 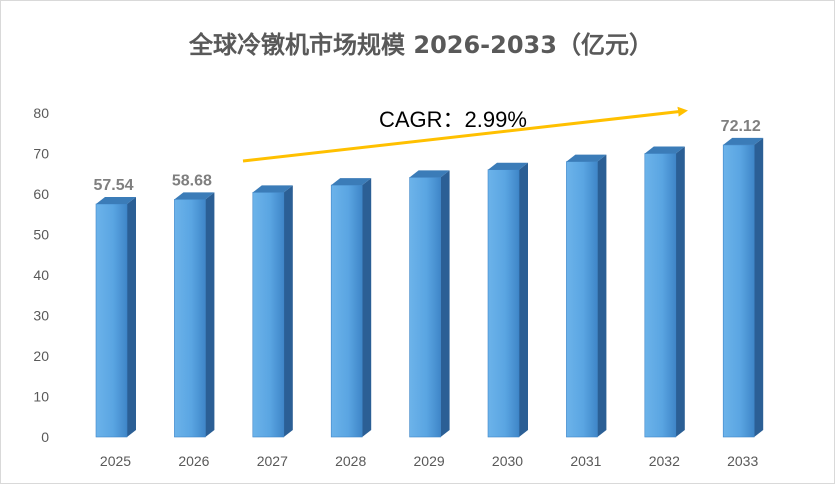 What do you see at coordinates (45, 437) in the screenshot?
I see `y-tick-label: 0` at bounding box center [45, 437].